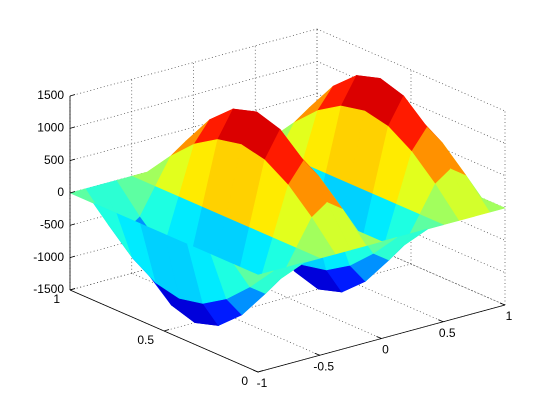 This screenshot has height=420, width=560. What do you see at coordinates (253, 276) in the screenshot?
I see `surface-patch` at bounding box center [253, 276].